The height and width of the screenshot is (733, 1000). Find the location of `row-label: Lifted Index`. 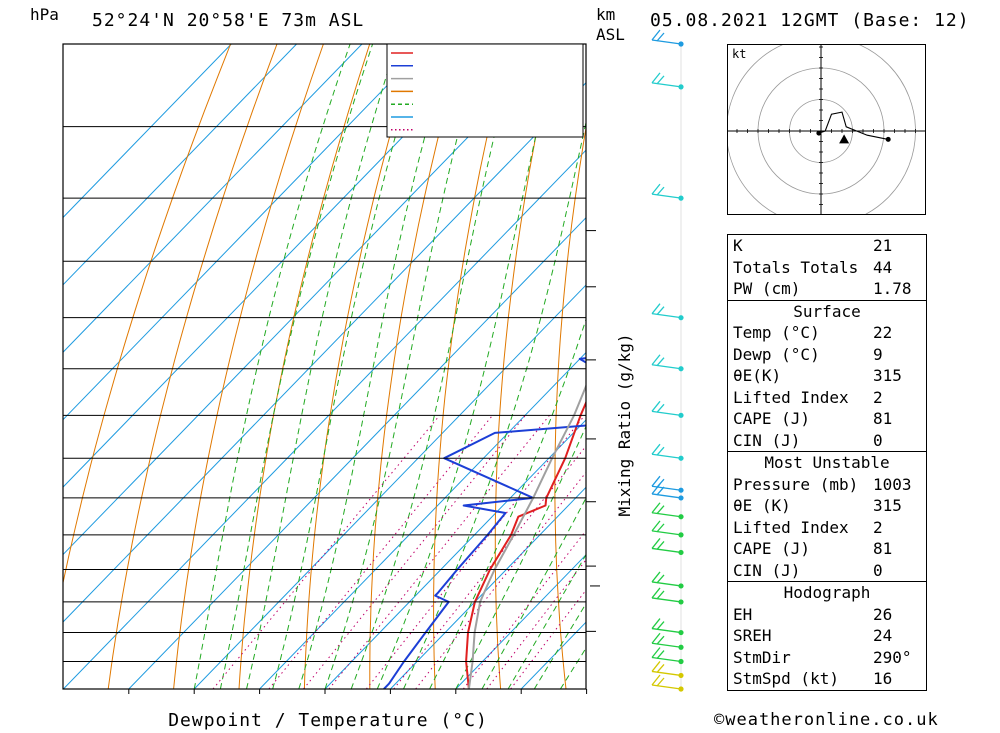

row-label: Lifted Index is located at coordinates (791, 527).